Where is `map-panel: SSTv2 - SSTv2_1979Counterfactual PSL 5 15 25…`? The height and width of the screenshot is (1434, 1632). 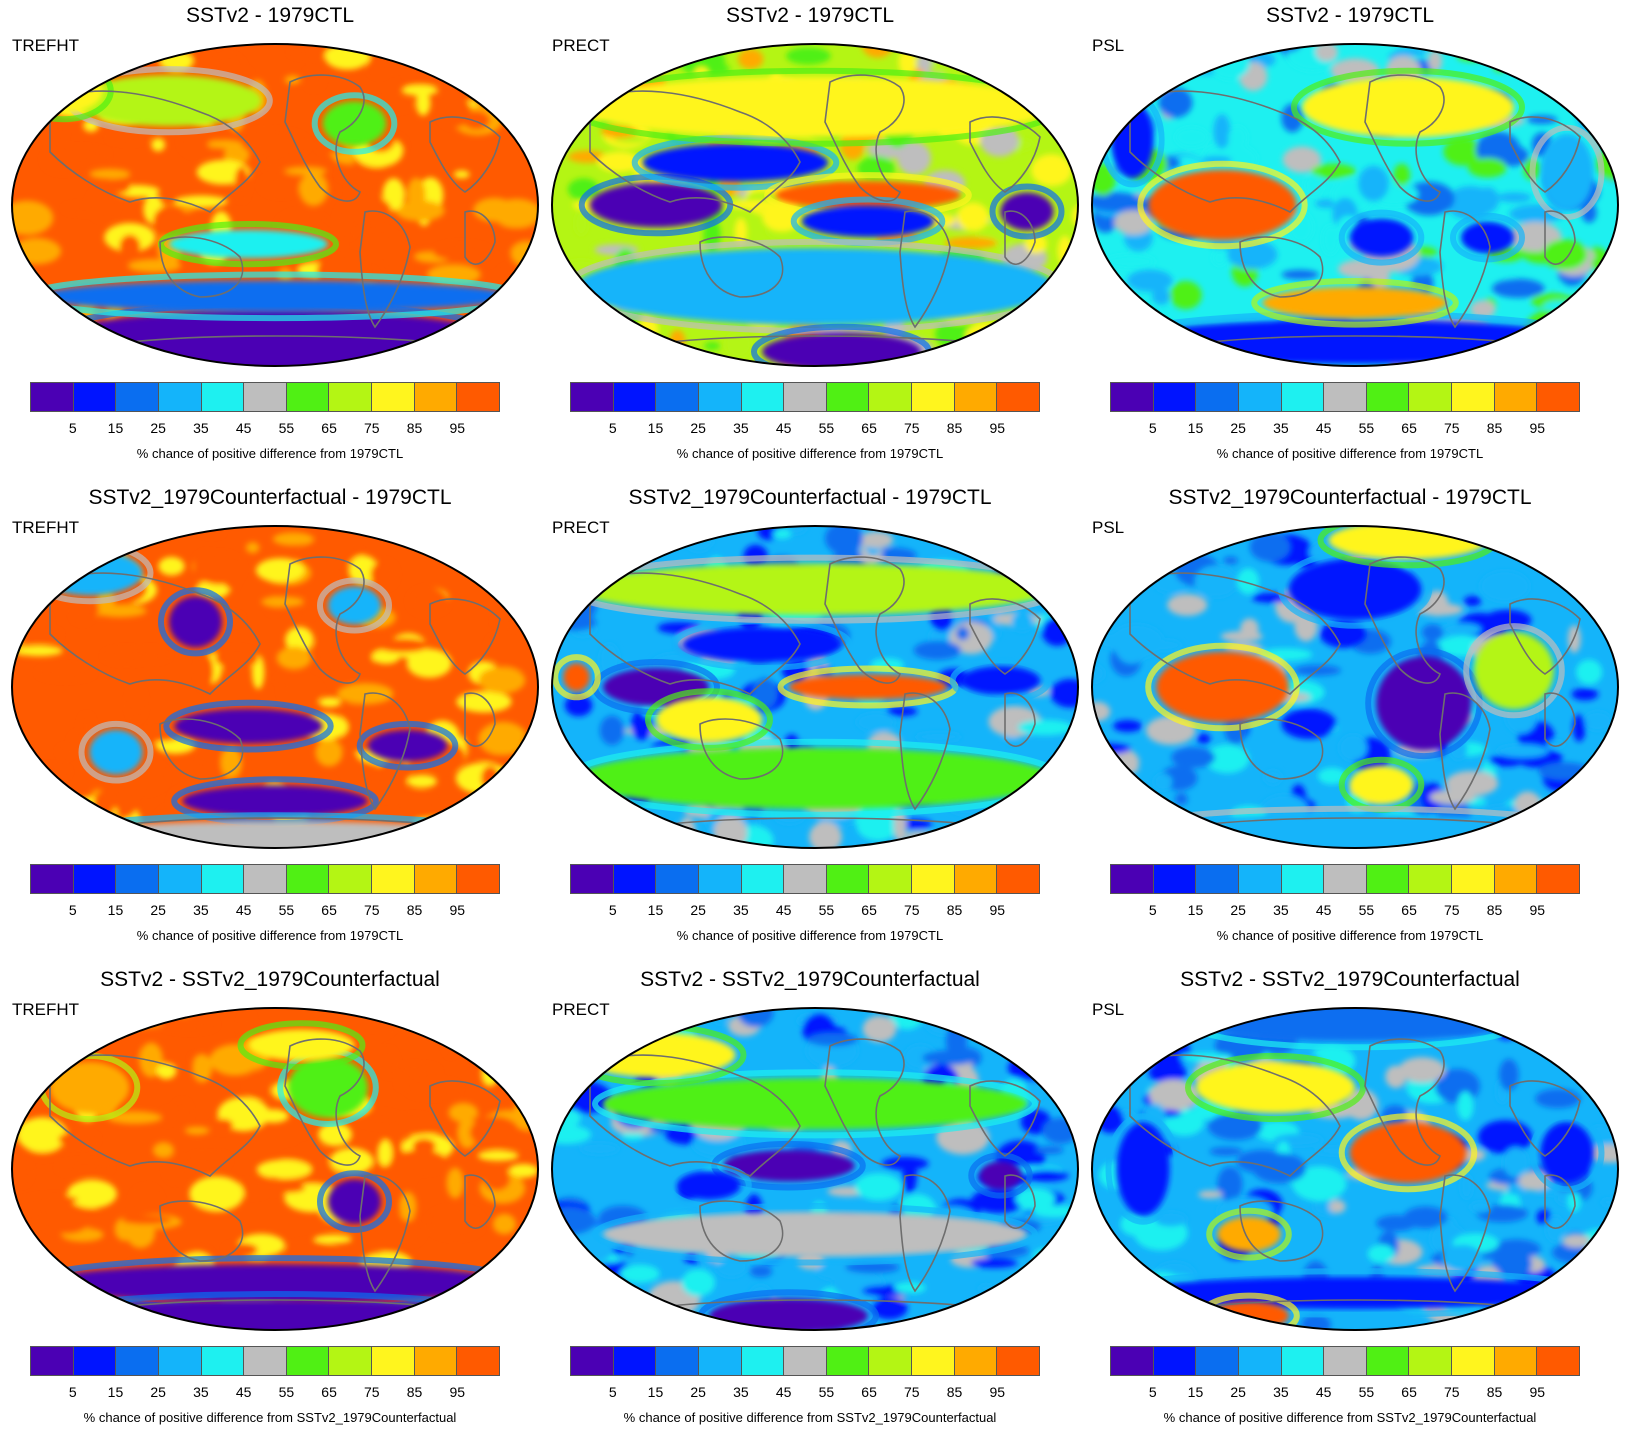
map-panel: SSTv2 - SSTv2_1979Counterfactual PSL 5 15 25… is located at coordinates (1350, 1199).